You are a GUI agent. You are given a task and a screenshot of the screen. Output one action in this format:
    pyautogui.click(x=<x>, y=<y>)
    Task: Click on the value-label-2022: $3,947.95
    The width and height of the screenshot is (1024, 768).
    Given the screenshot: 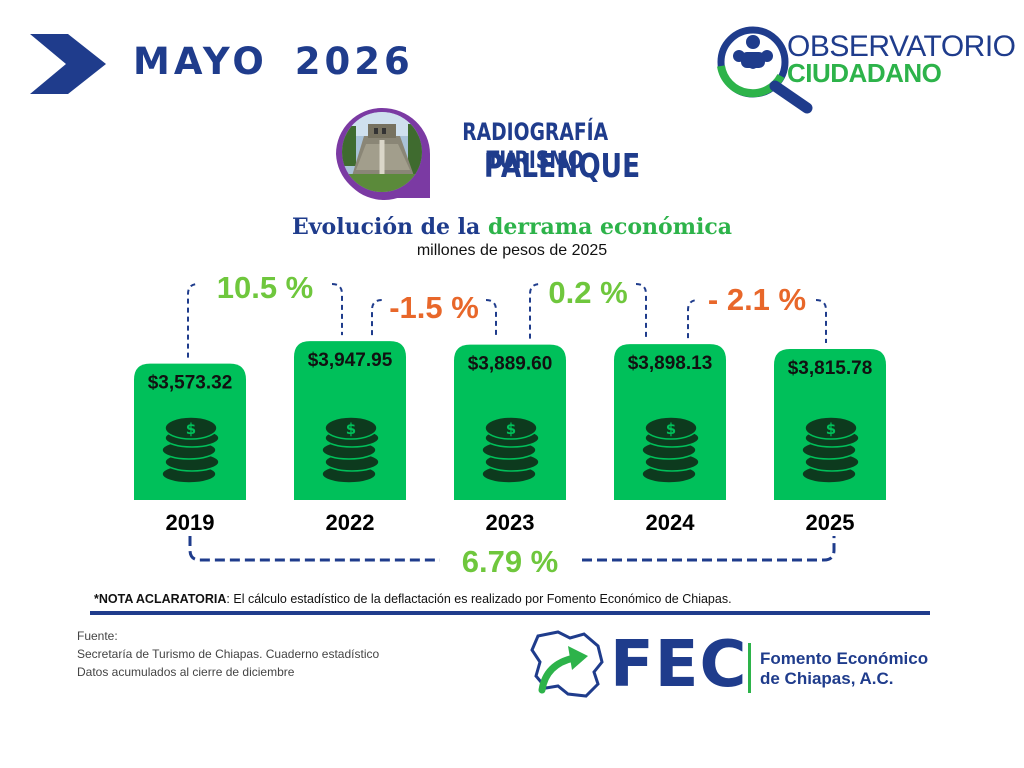 What is the action you would take?
    pyautogui.click(x=350, y=360)
    